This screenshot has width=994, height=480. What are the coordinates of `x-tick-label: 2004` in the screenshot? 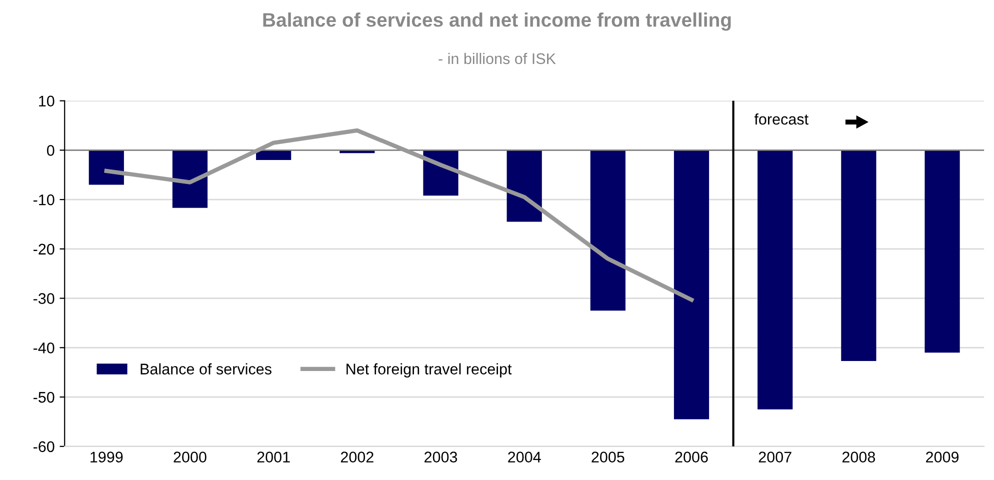 It's located at (524, 457).